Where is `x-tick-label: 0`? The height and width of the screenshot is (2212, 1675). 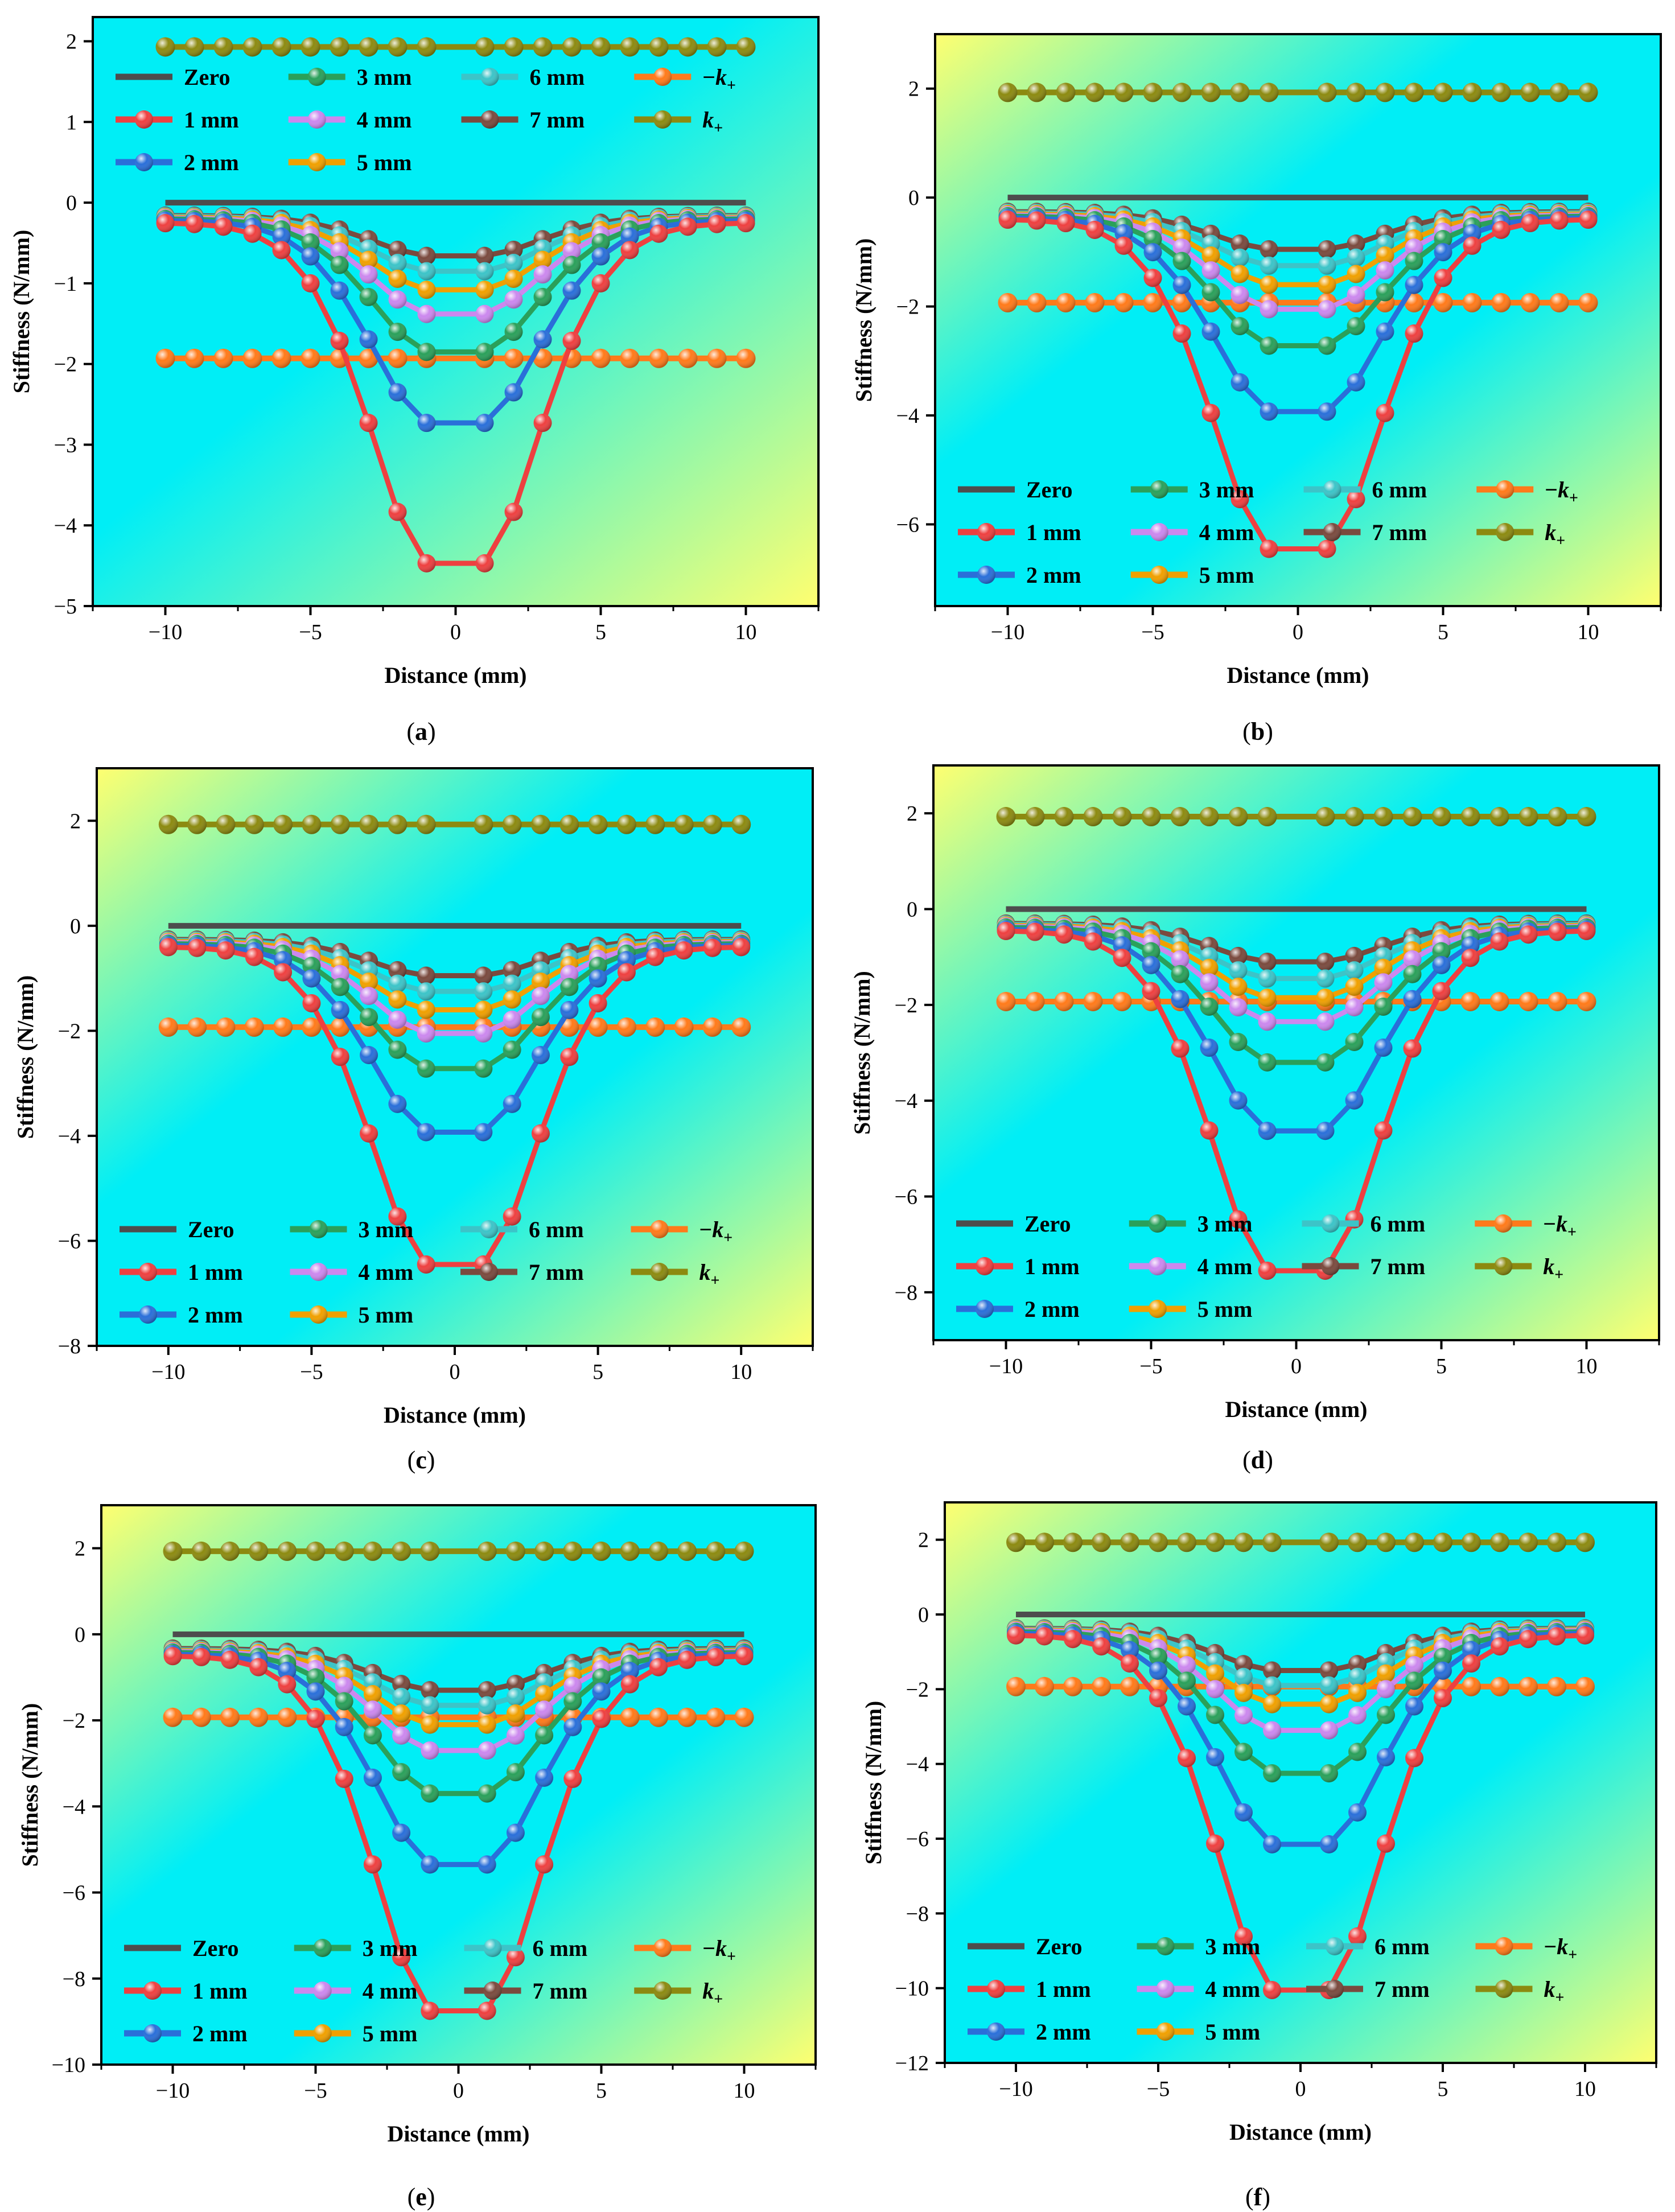 x-tick-label: 0 is located at coordinates (1296, 1366).